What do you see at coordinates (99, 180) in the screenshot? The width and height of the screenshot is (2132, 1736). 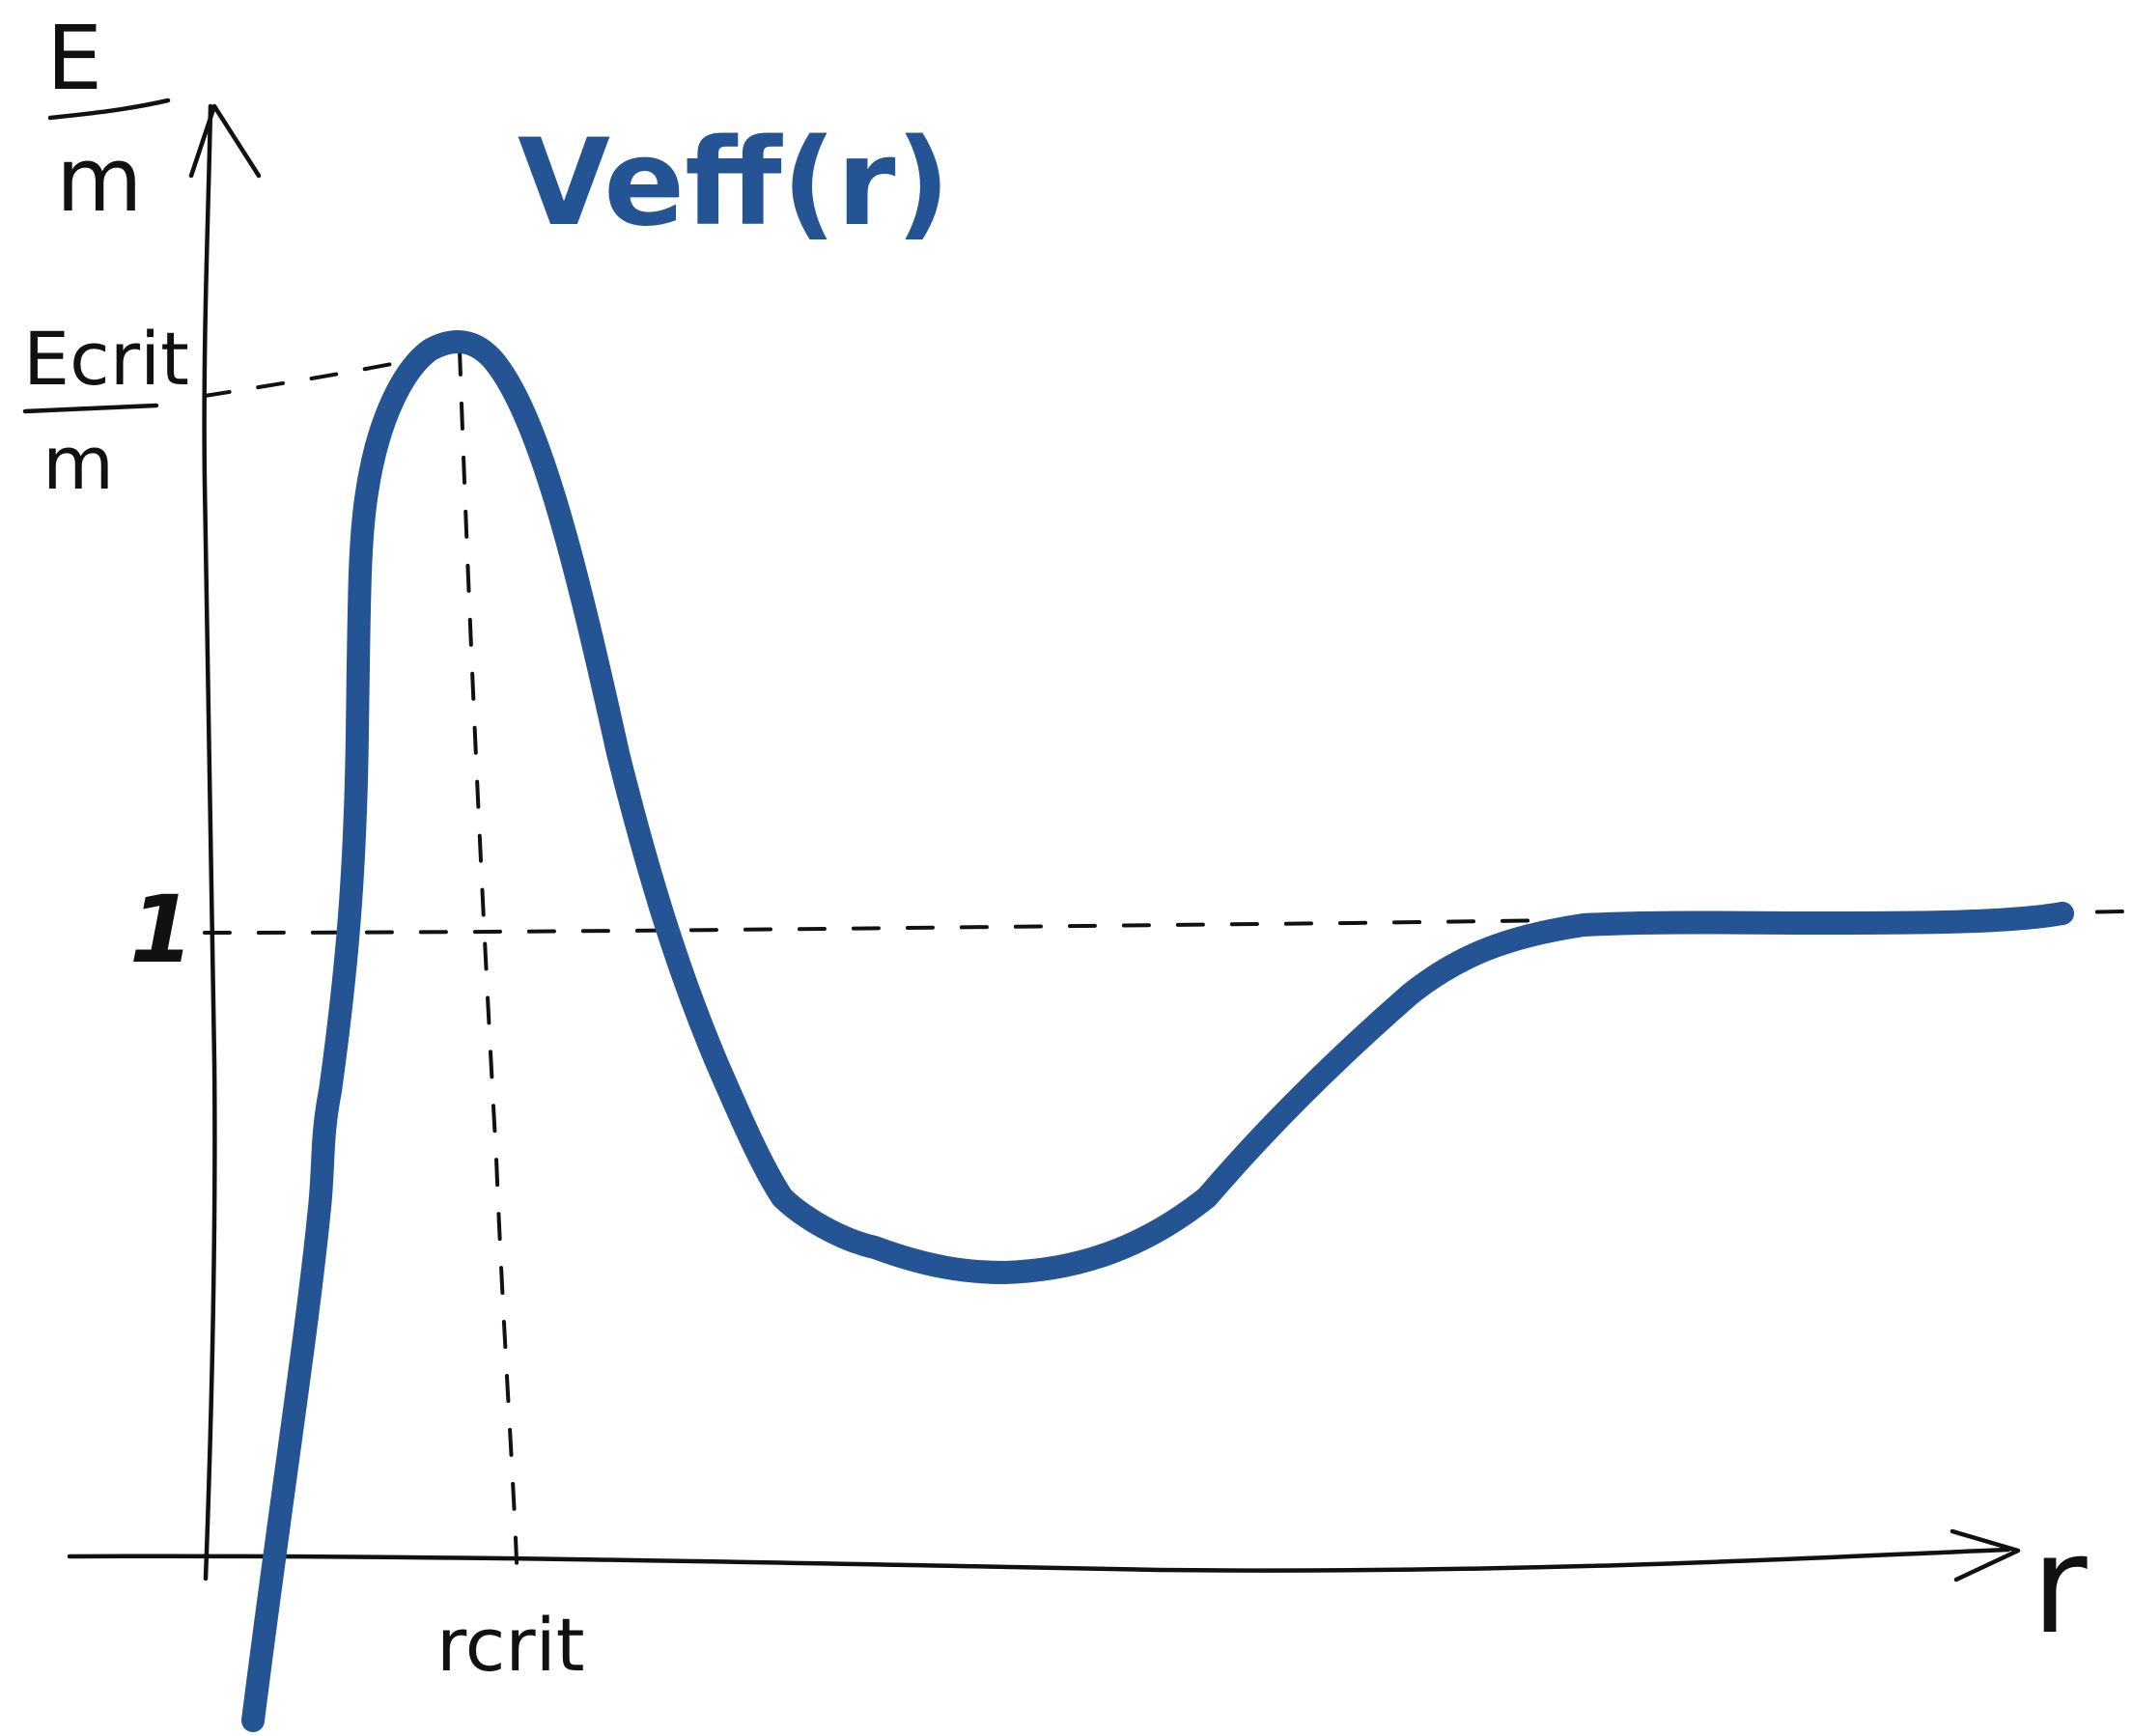 I see `y-axis-label-denominator: m` at bounding box center [99, 180].